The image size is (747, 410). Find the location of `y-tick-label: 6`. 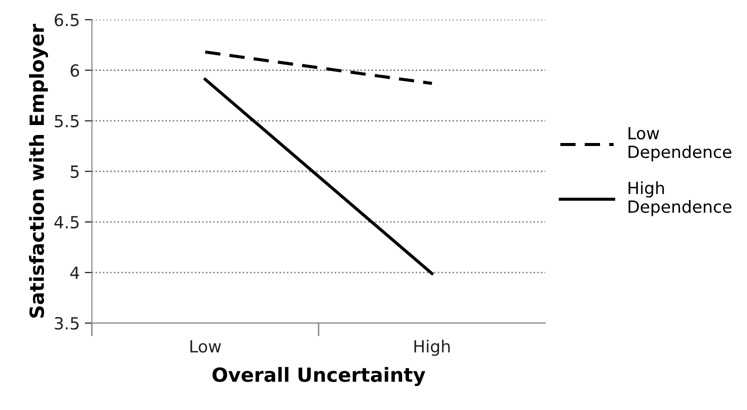

y-tick-label: 6 is located at coordinates (75, 70).